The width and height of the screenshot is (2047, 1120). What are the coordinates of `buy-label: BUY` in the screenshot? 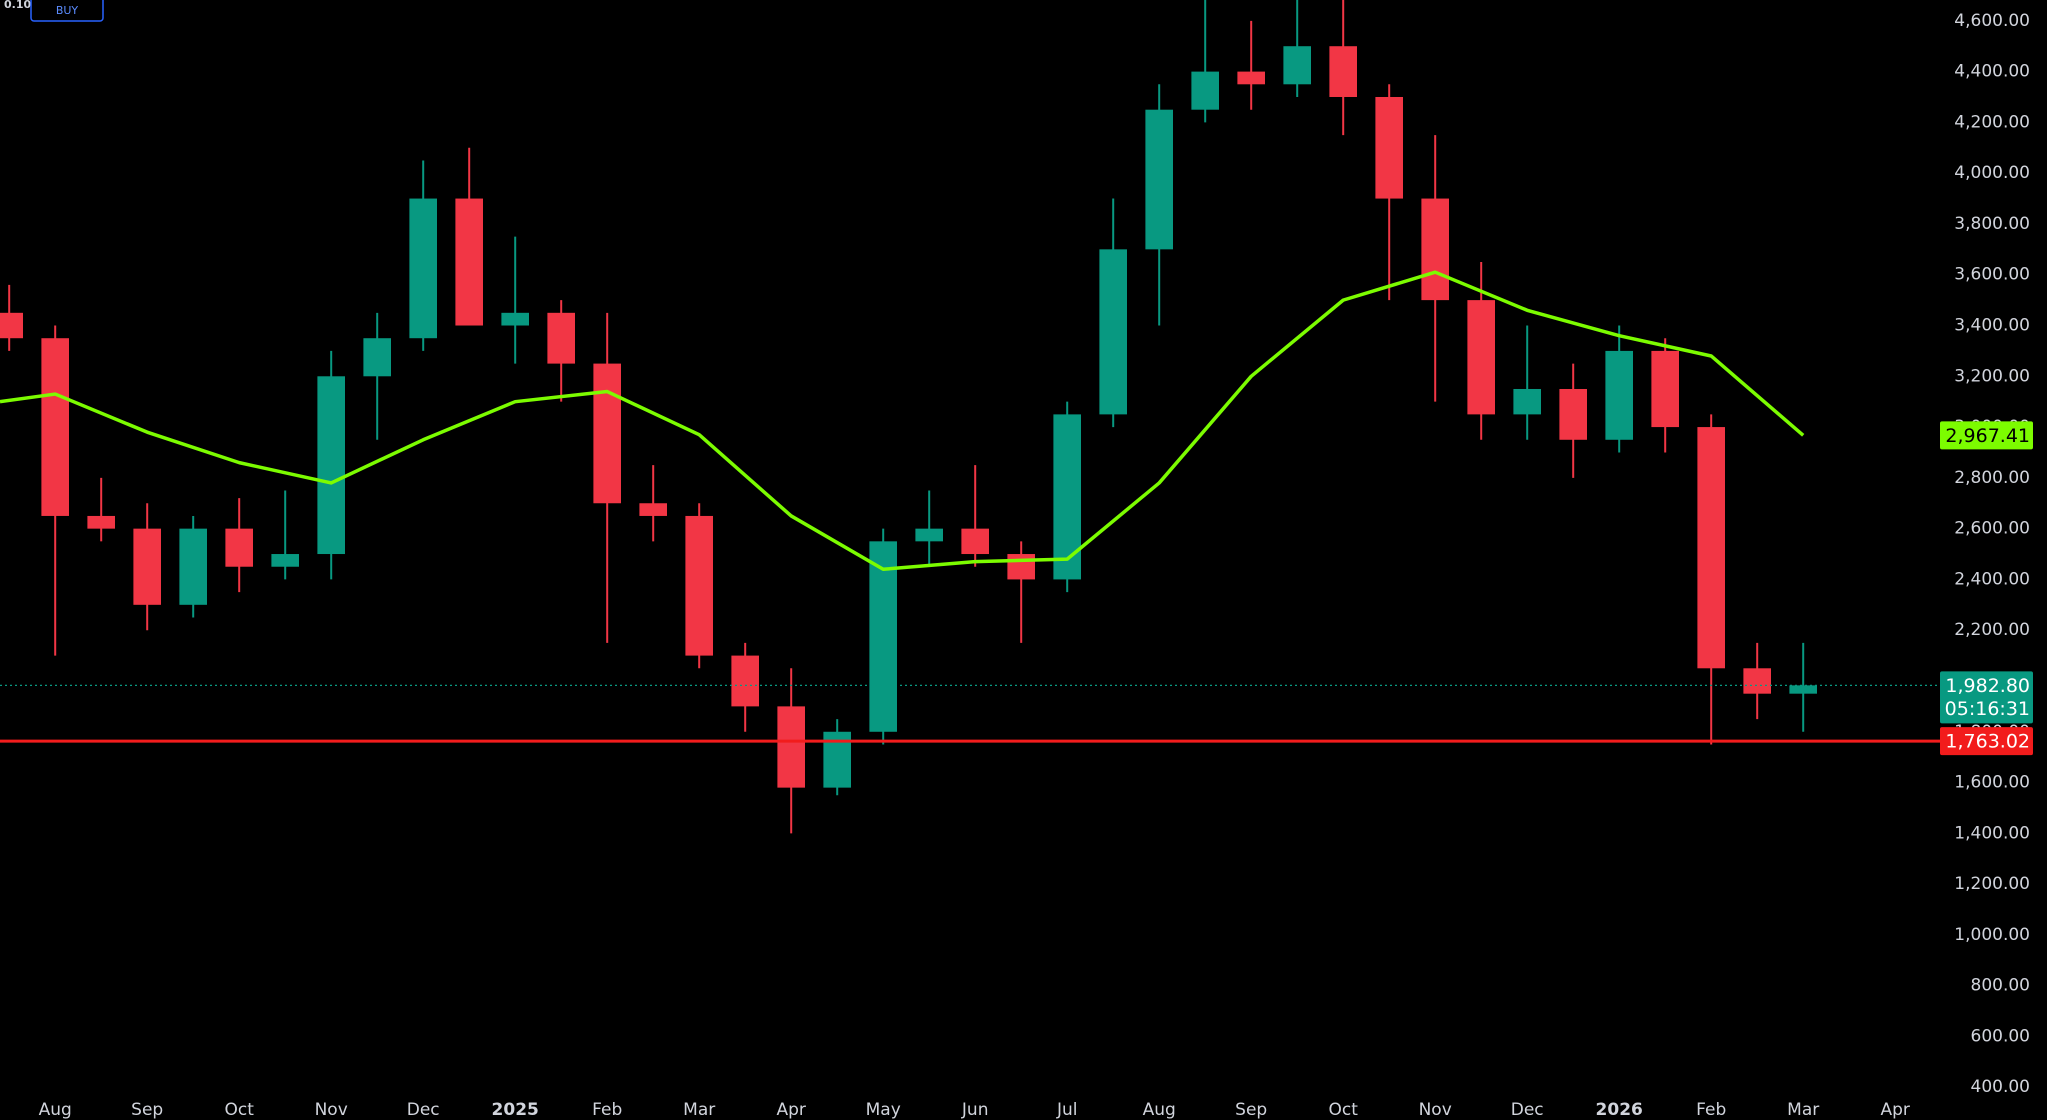 It's located at (67, 10).